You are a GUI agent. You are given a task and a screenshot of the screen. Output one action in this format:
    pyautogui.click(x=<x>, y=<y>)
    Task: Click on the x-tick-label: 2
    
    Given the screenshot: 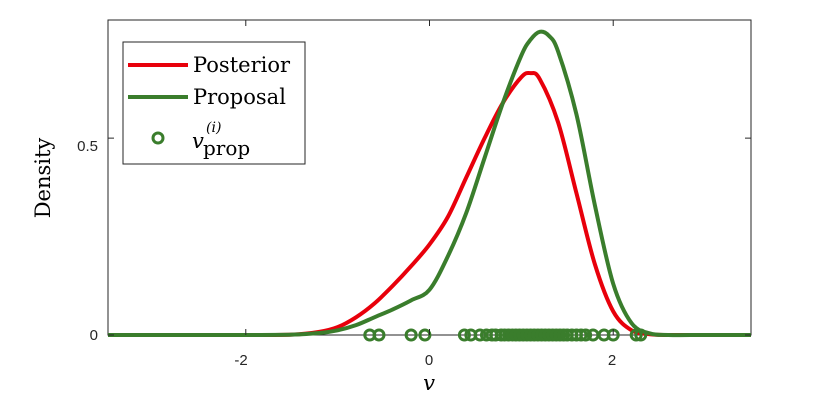 What is the action you would take?
    pyautogui.click(x=612, y=360)
    